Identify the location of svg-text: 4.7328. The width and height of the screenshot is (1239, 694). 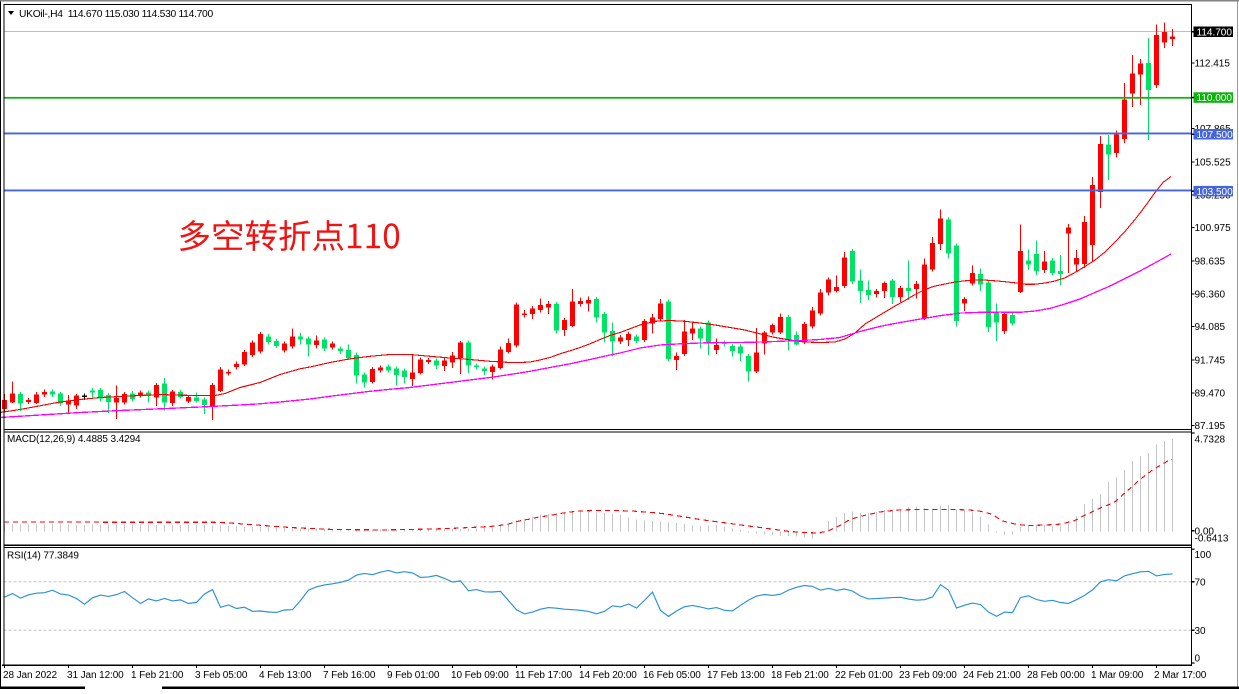
(1210, 439).